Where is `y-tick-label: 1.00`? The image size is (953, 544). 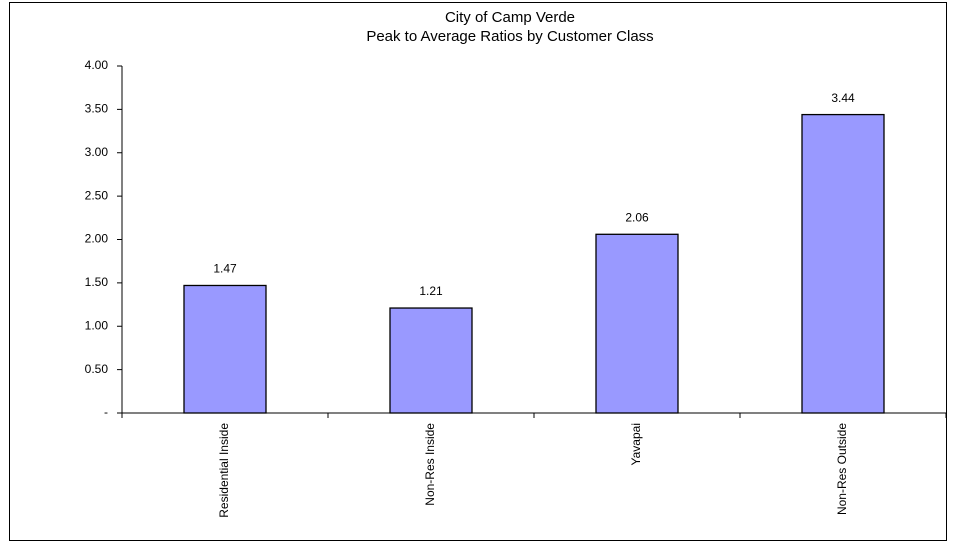
y-tick-label: 1.00 is located at coordinates (97, 325).